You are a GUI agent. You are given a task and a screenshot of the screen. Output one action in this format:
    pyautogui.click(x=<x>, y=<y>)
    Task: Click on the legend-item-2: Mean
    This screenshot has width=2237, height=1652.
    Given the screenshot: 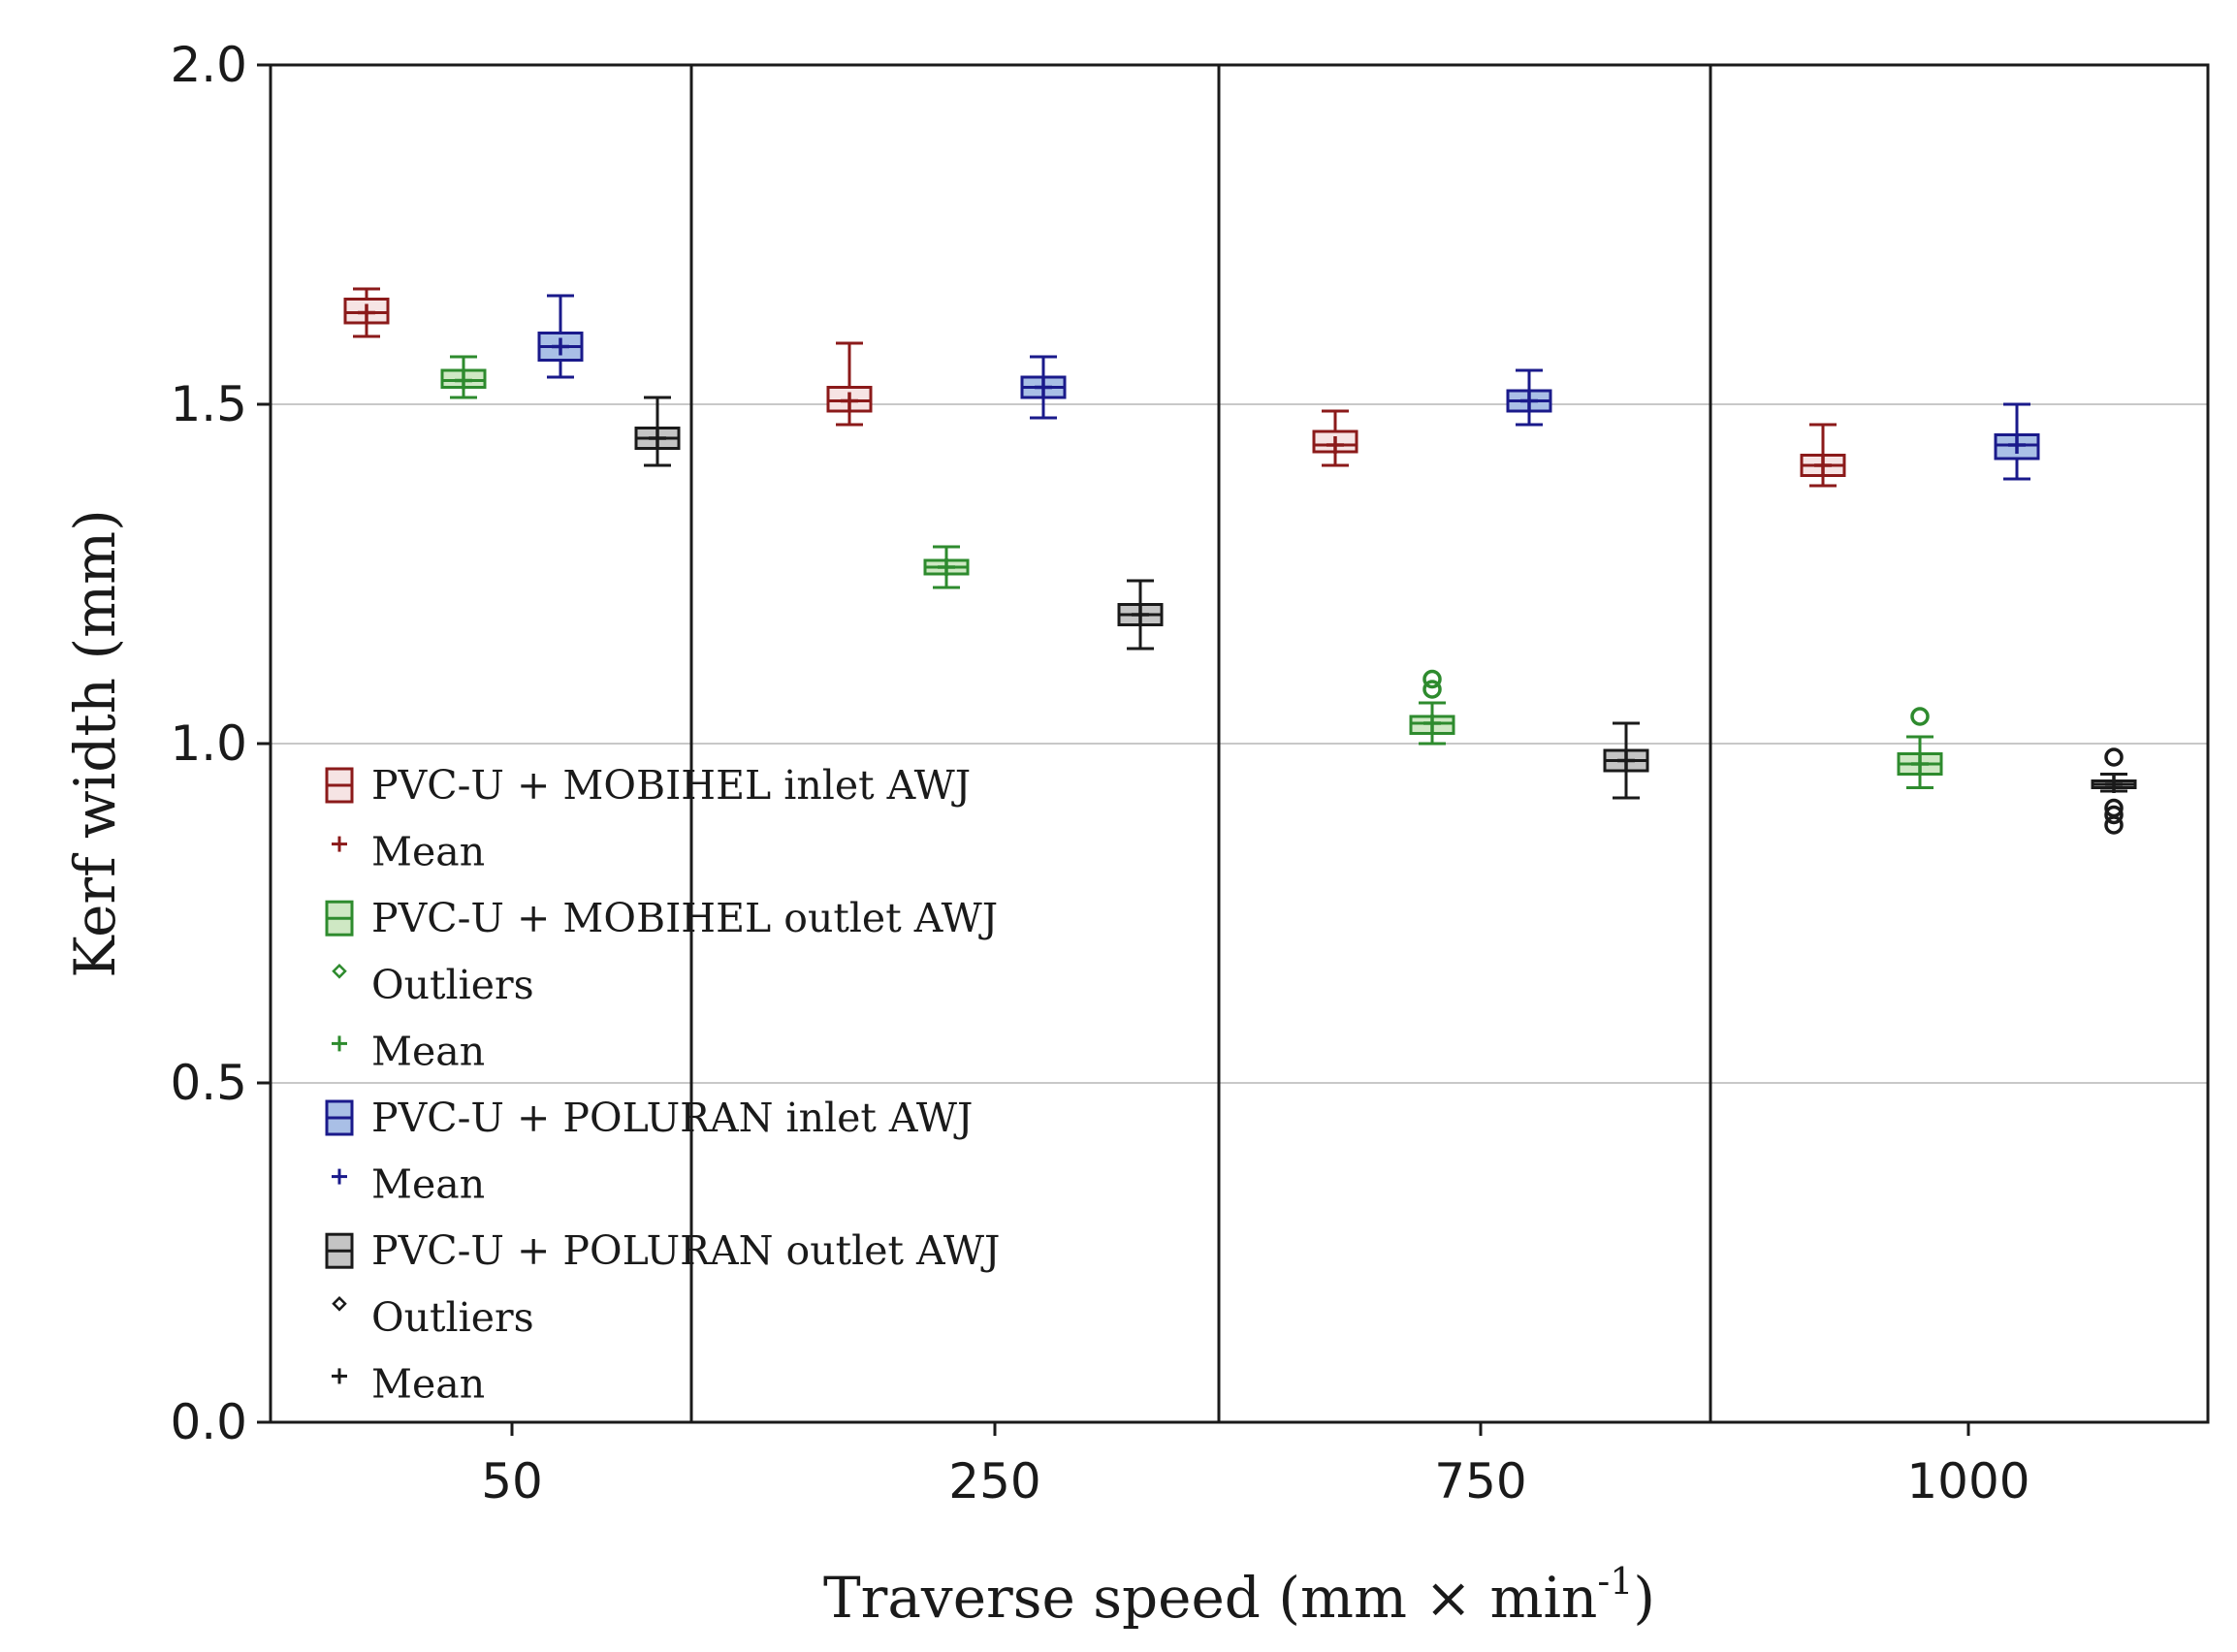 What is the action you would take?
    pyautogui.click(x=408, y=852)
    